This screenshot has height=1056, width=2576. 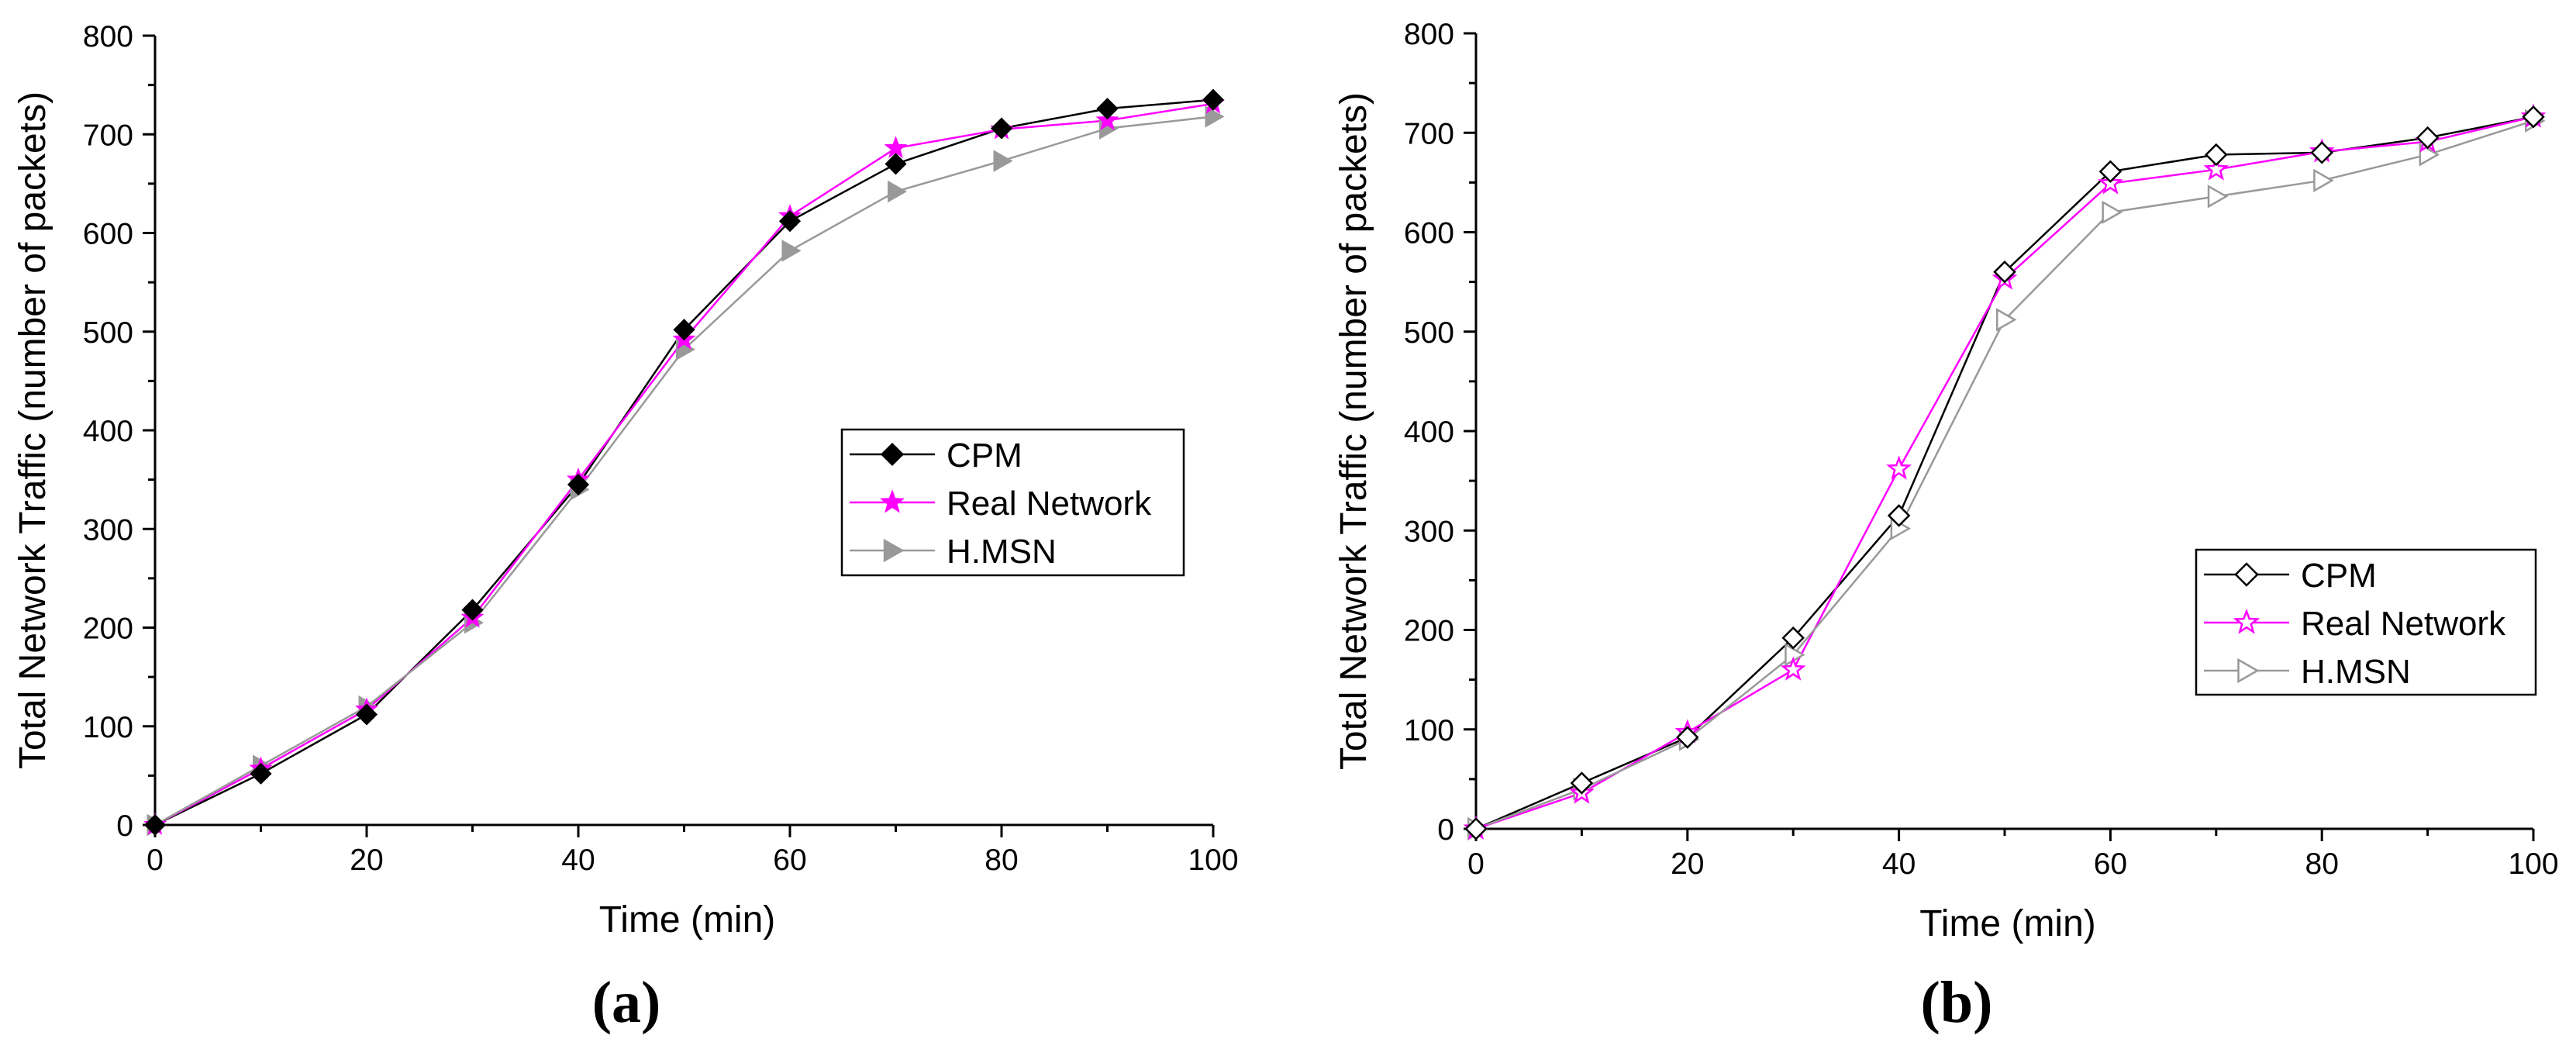 What do you see at coordinates (1957, 1002) in the screenshot?
I see `panel-label: (b)` at bounding box center [1957, 1002].